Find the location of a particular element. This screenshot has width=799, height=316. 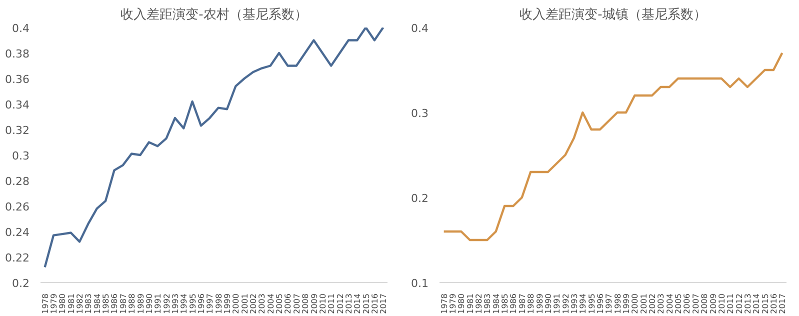

y-tick-label: 0.28 is located at coordinates (17, 181).